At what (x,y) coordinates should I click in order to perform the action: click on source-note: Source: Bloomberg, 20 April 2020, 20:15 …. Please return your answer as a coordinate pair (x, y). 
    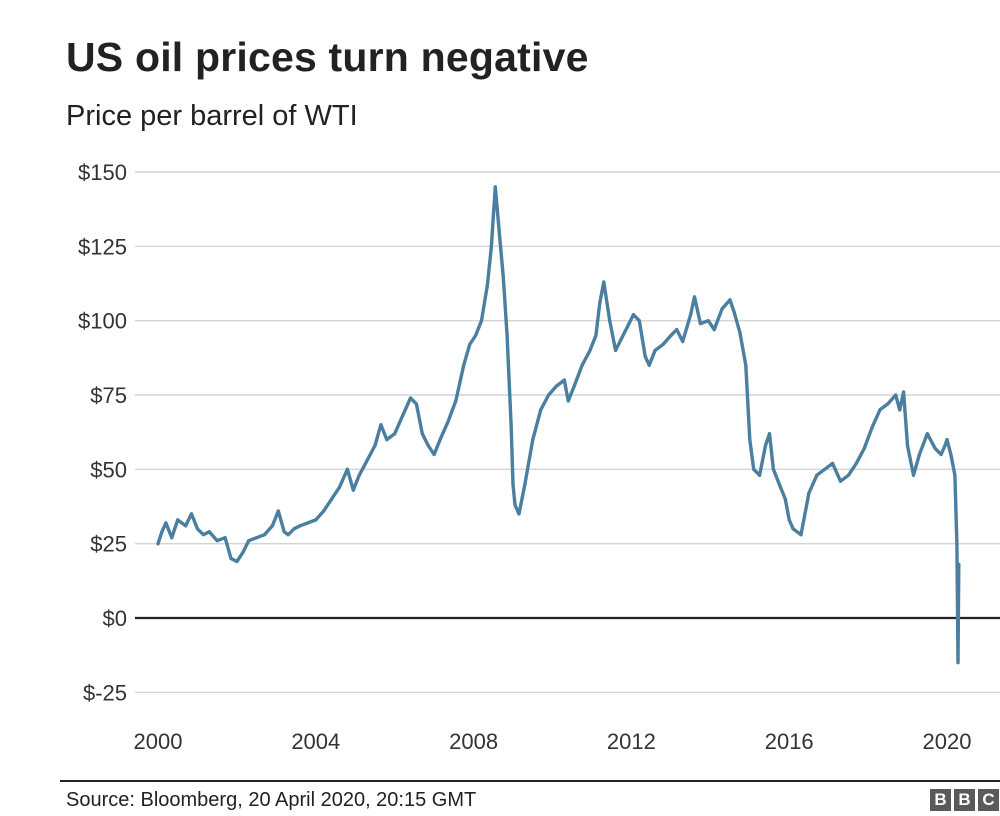
    Looking at the image, I should click on (271, 800).